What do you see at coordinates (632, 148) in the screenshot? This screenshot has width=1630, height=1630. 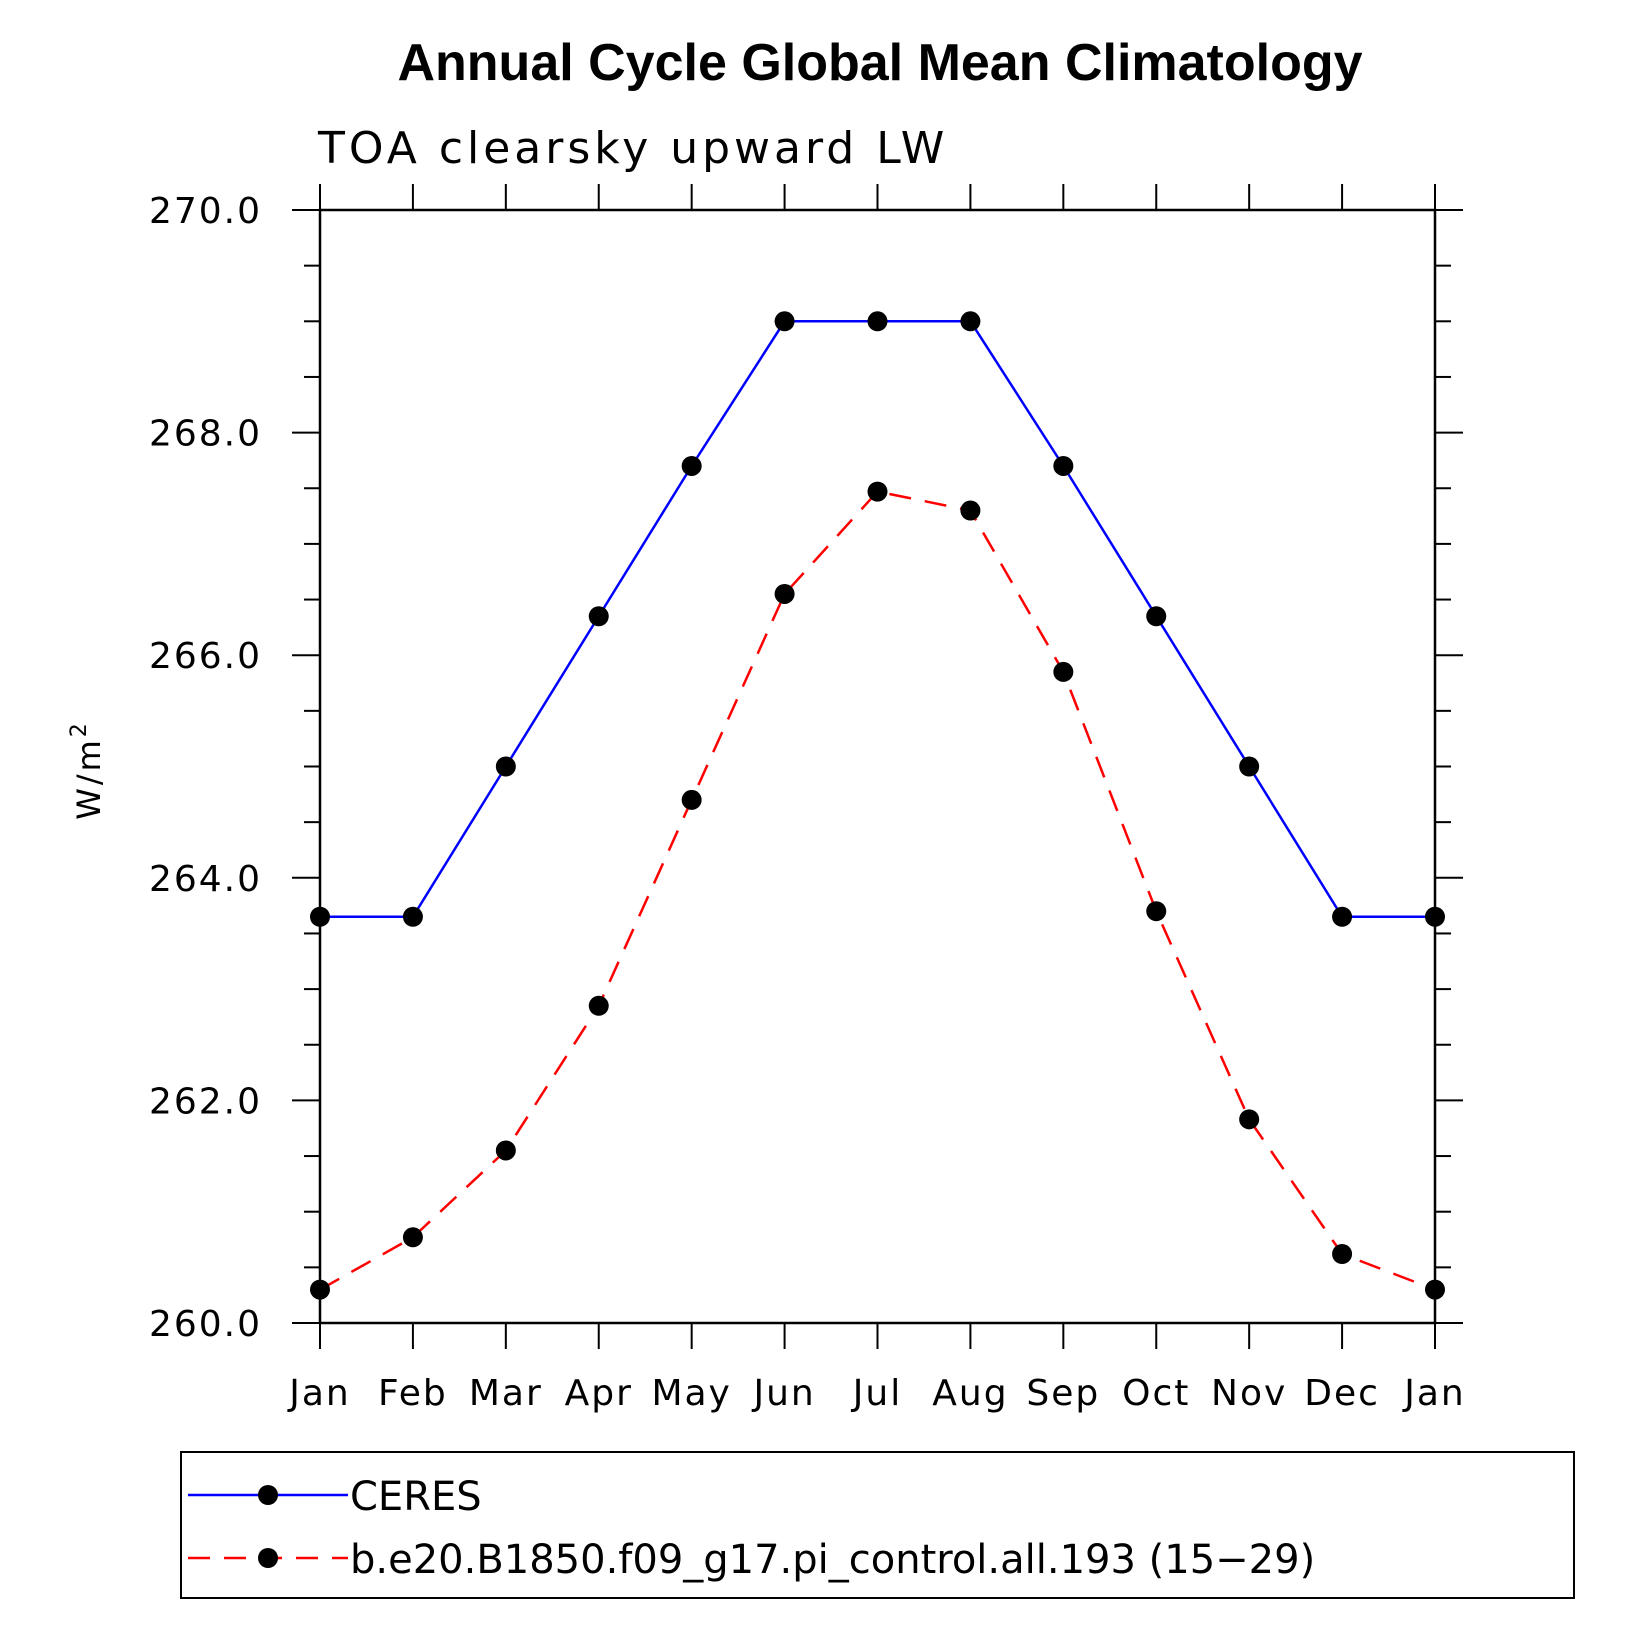 I see `chart-subtitle: TOA clearsky upward LW` at bounding box center [632, 148].